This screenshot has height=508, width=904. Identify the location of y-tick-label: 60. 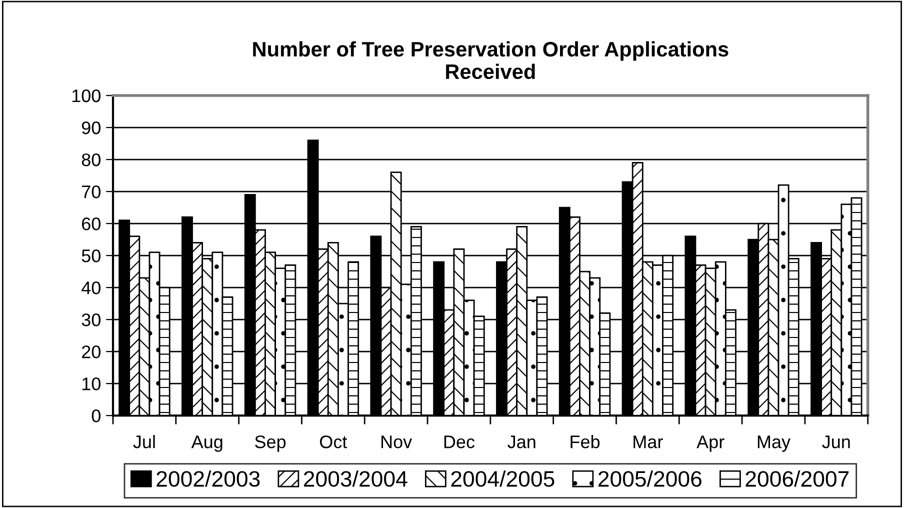
(91, 223).